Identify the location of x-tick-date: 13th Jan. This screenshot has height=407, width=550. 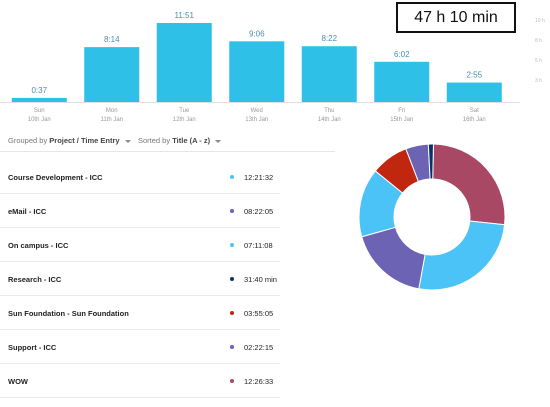
(256, 120).